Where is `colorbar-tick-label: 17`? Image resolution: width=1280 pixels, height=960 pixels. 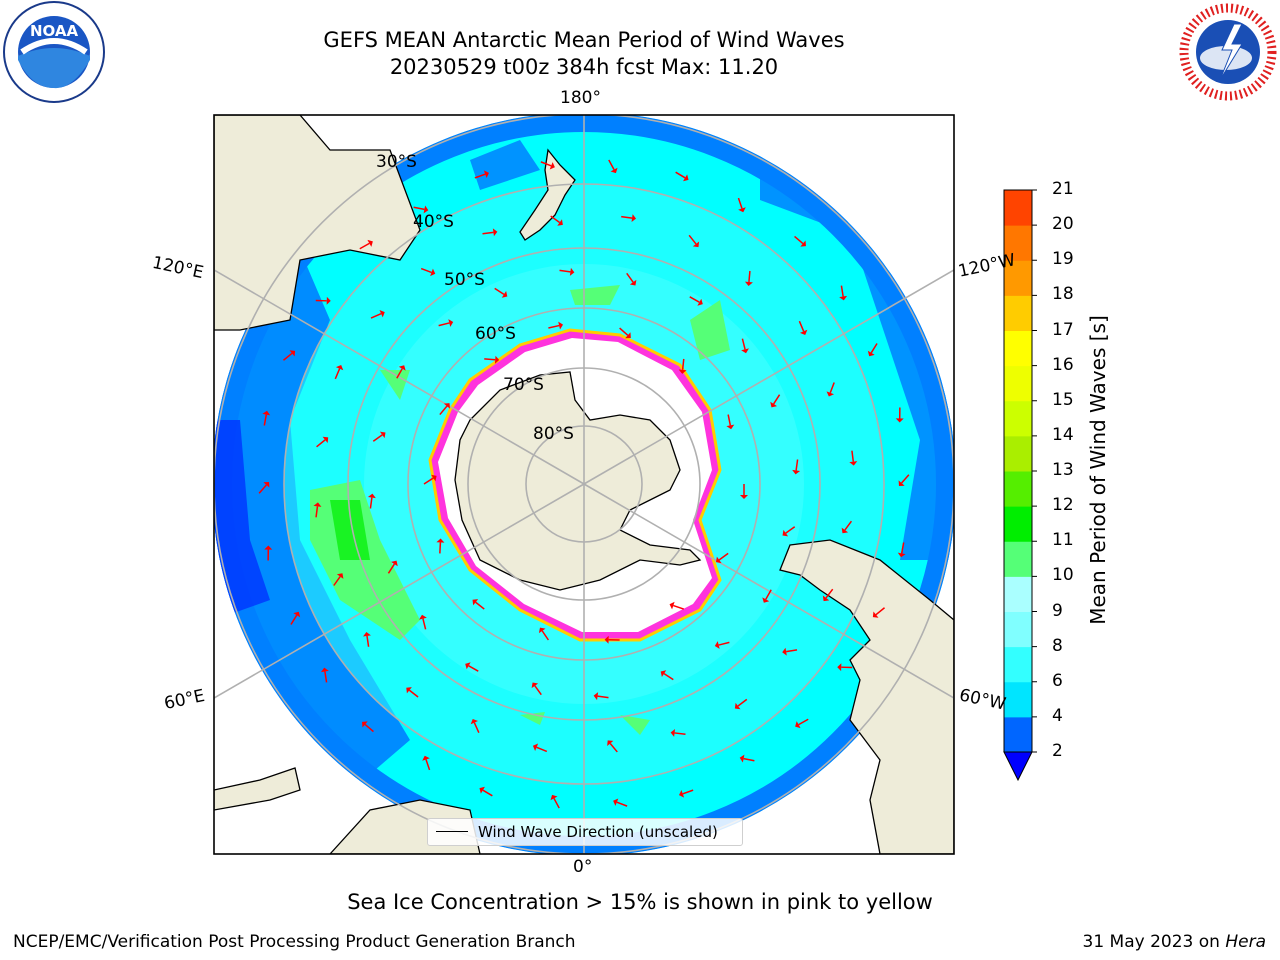
colorbar-tick-label: 17 is located at coordinates (1063, 329).